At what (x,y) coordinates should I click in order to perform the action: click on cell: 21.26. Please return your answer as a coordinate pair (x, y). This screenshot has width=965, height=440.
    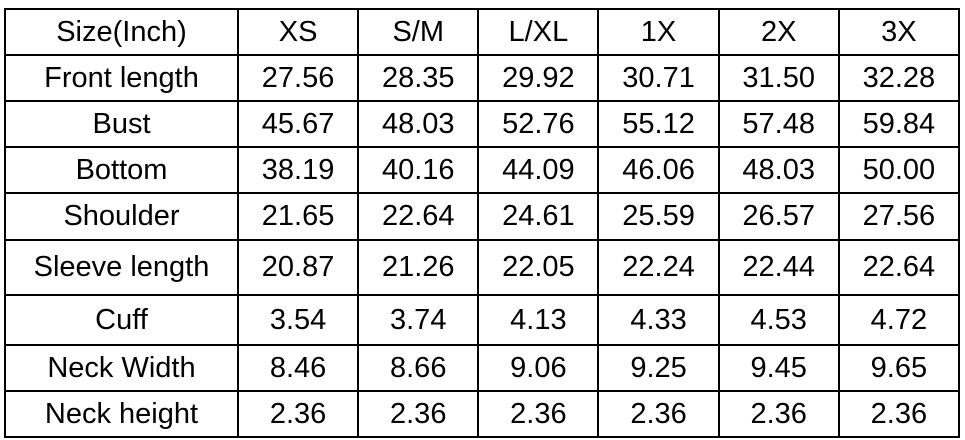
    Looking at the image, I should click on (418, 267).